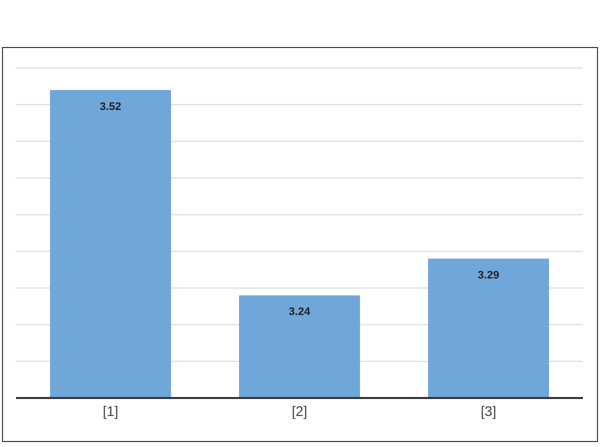 Image resolution: width=601 pixels, height=447 pixels. Describe the element at coordinates (300, 312) in the screenshot. I see `data-label: 3.24` at that location.